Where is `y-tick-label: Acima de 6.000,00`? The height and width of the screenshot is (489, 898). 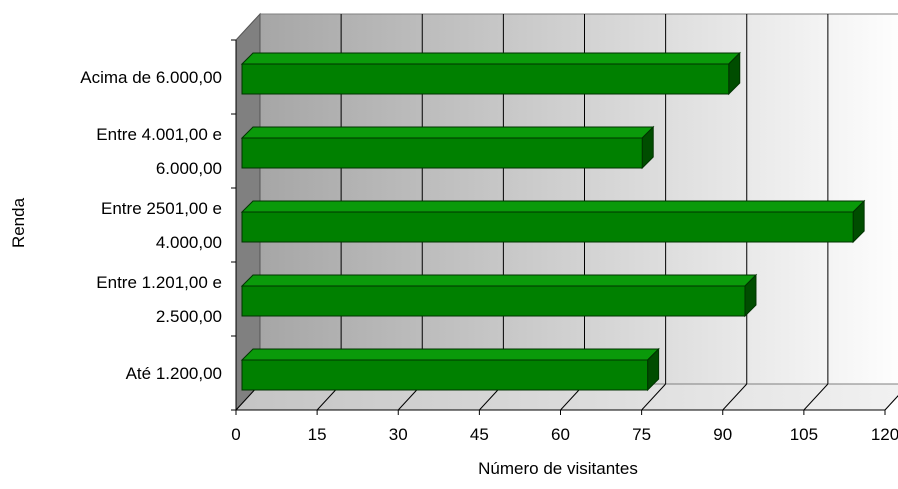 y-tick-label: Acima de 6.000,00 is located at coordinates (151, 77).